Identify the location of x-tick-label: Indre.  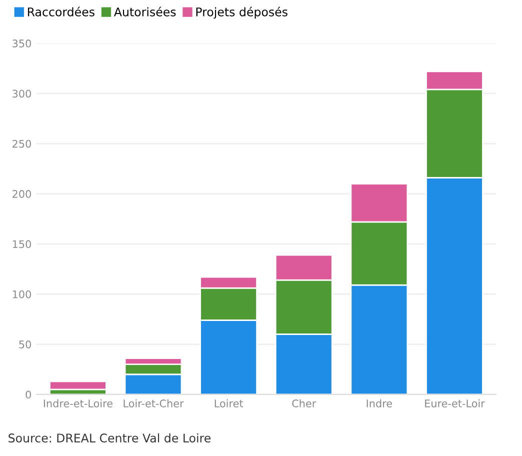
(379, 403).